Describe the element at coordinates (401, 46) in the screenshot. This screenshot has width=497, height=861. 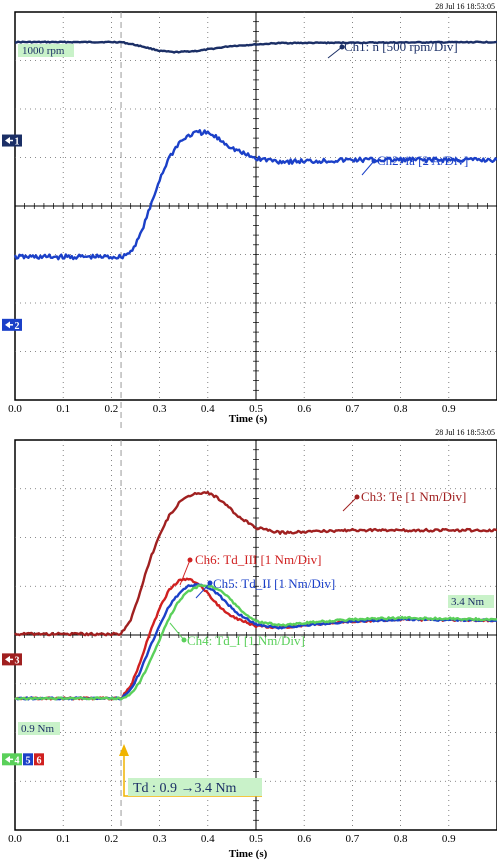
I see `series-label-ch1: Ch1: n [500 rpm/Div]` at that location.